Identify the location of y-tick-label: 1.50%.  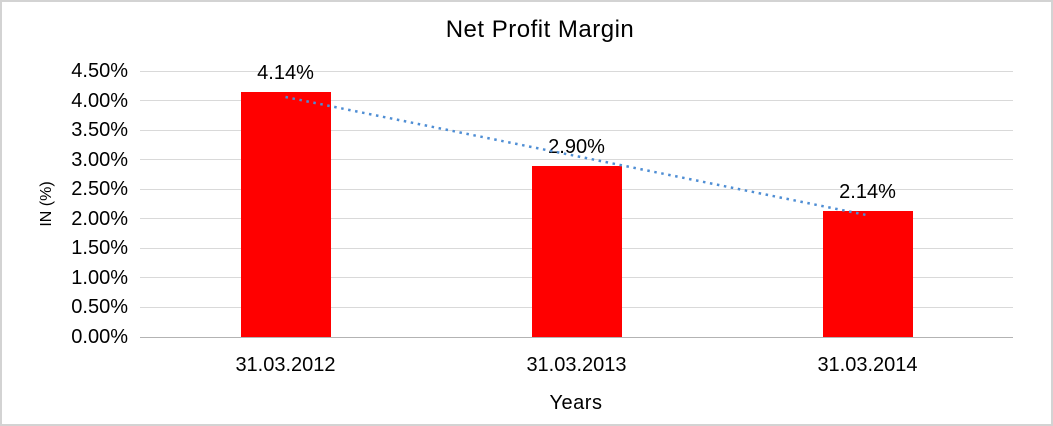
(99, 248).